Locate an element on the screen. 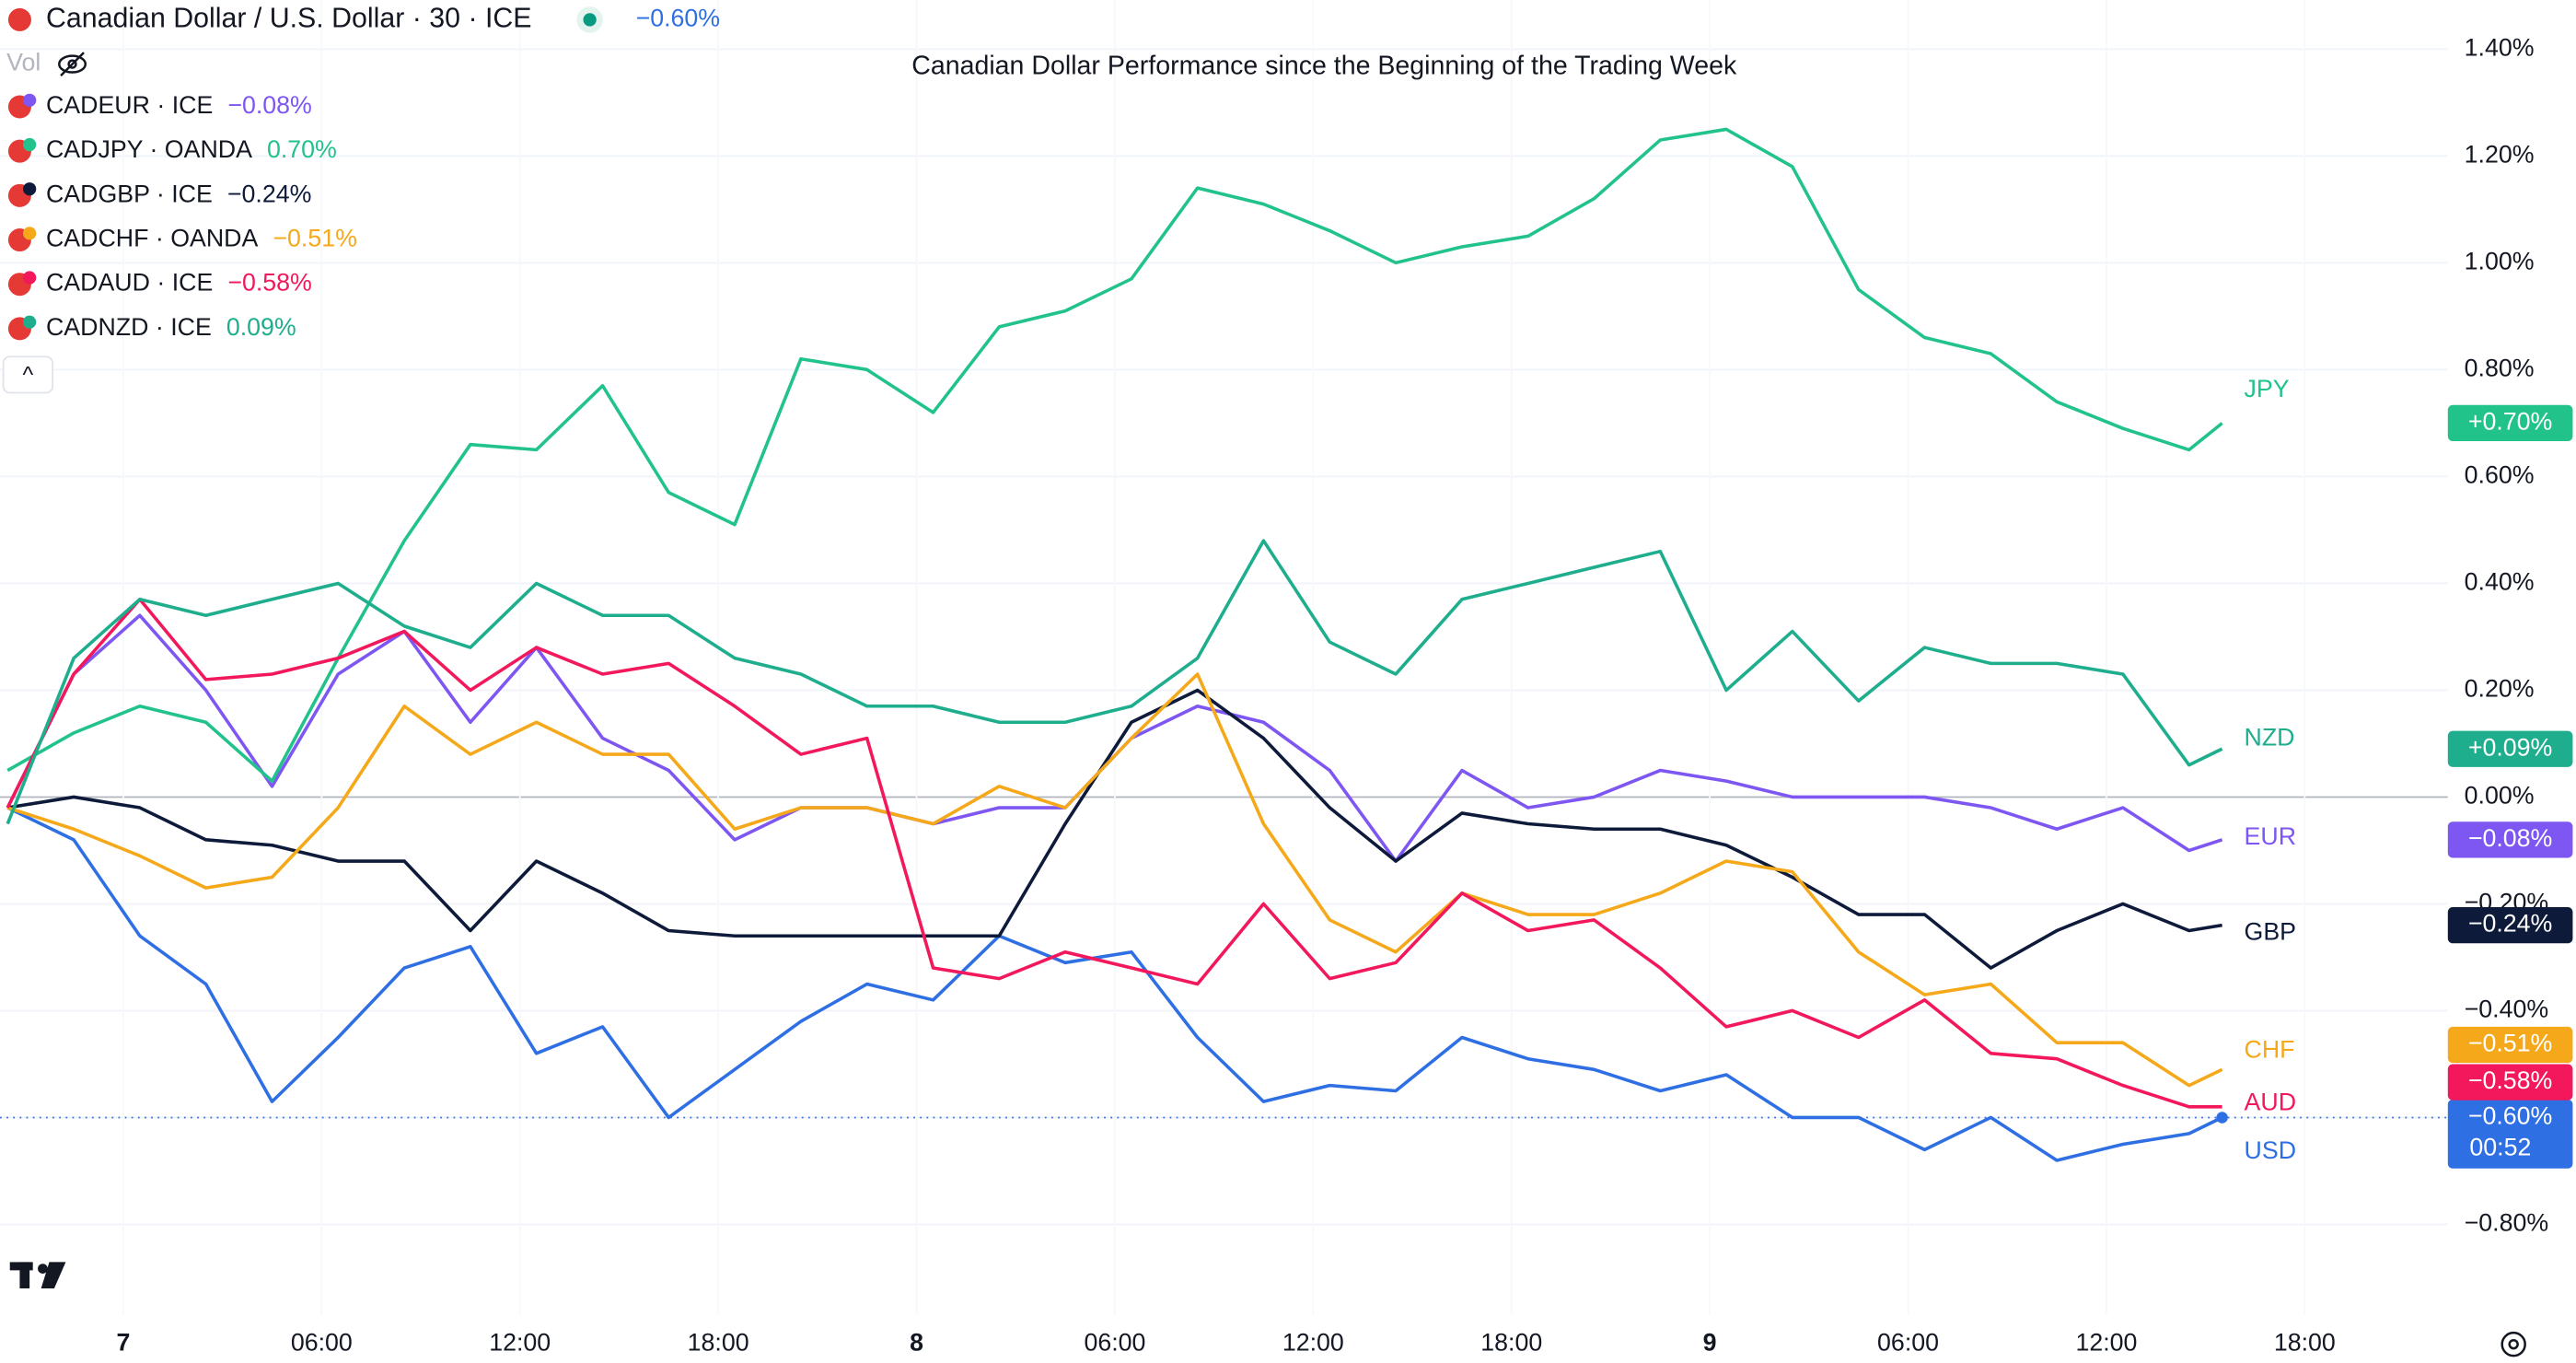 Image resolution: width=2576 pixels, height=1363 pixels. legend-change: 0.09% is located at coordinates (261, 327).